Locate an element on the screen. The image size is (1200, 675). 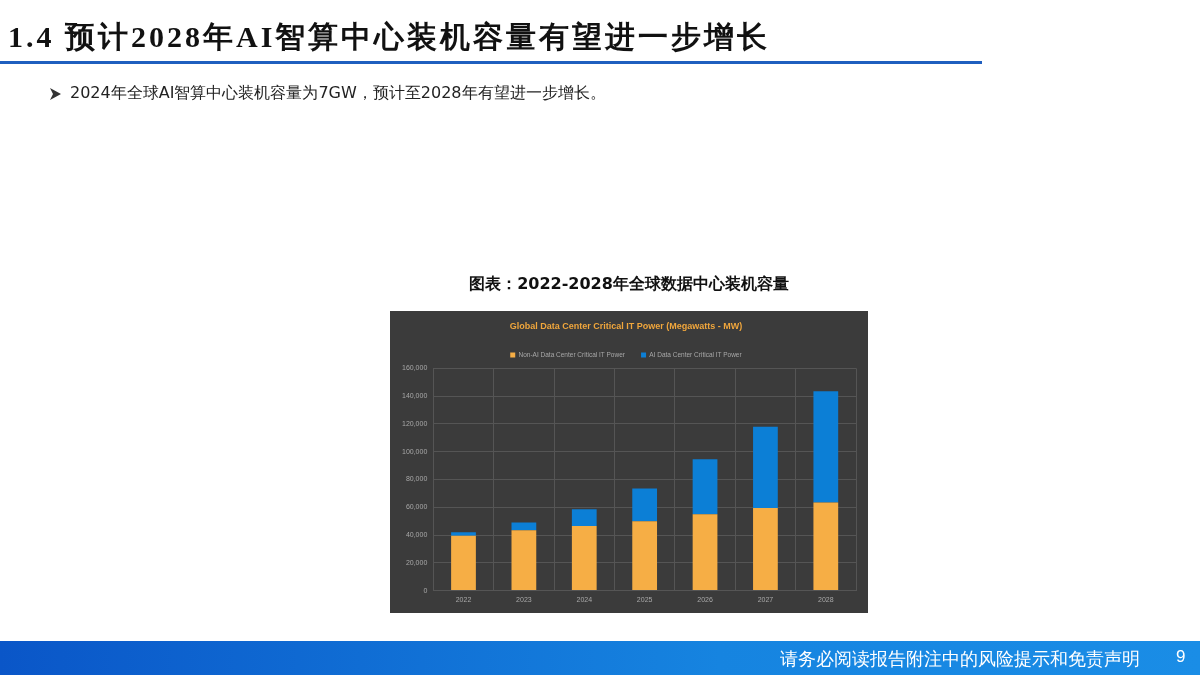
text: 请务必阅读报告附注中的风险提示和免责声明 is located at coordinates (960, 659).